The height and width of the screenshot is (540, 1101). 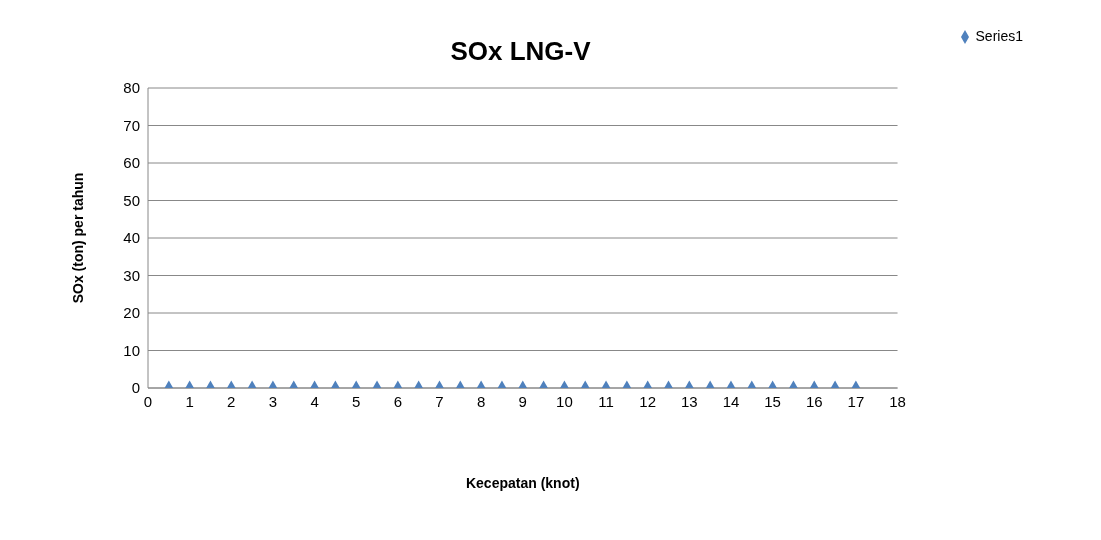 What do you see at coordinates (189, 401) in the screenshot?
I see `x-tick-label: 1` at bounding box center [189, 401].